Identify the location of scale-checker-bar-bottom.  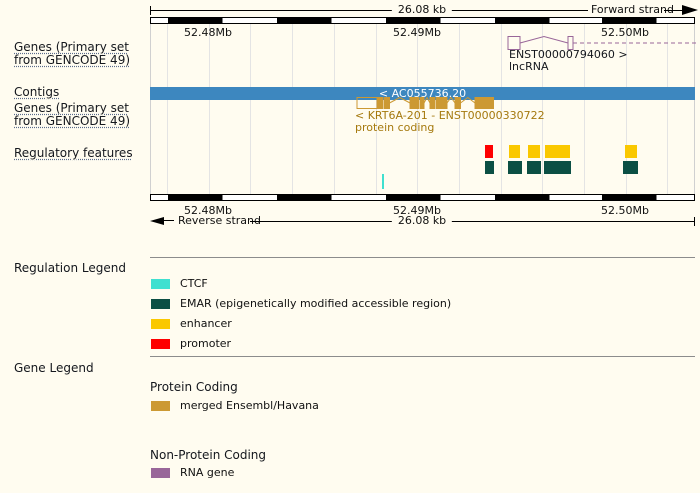
(422, 197).